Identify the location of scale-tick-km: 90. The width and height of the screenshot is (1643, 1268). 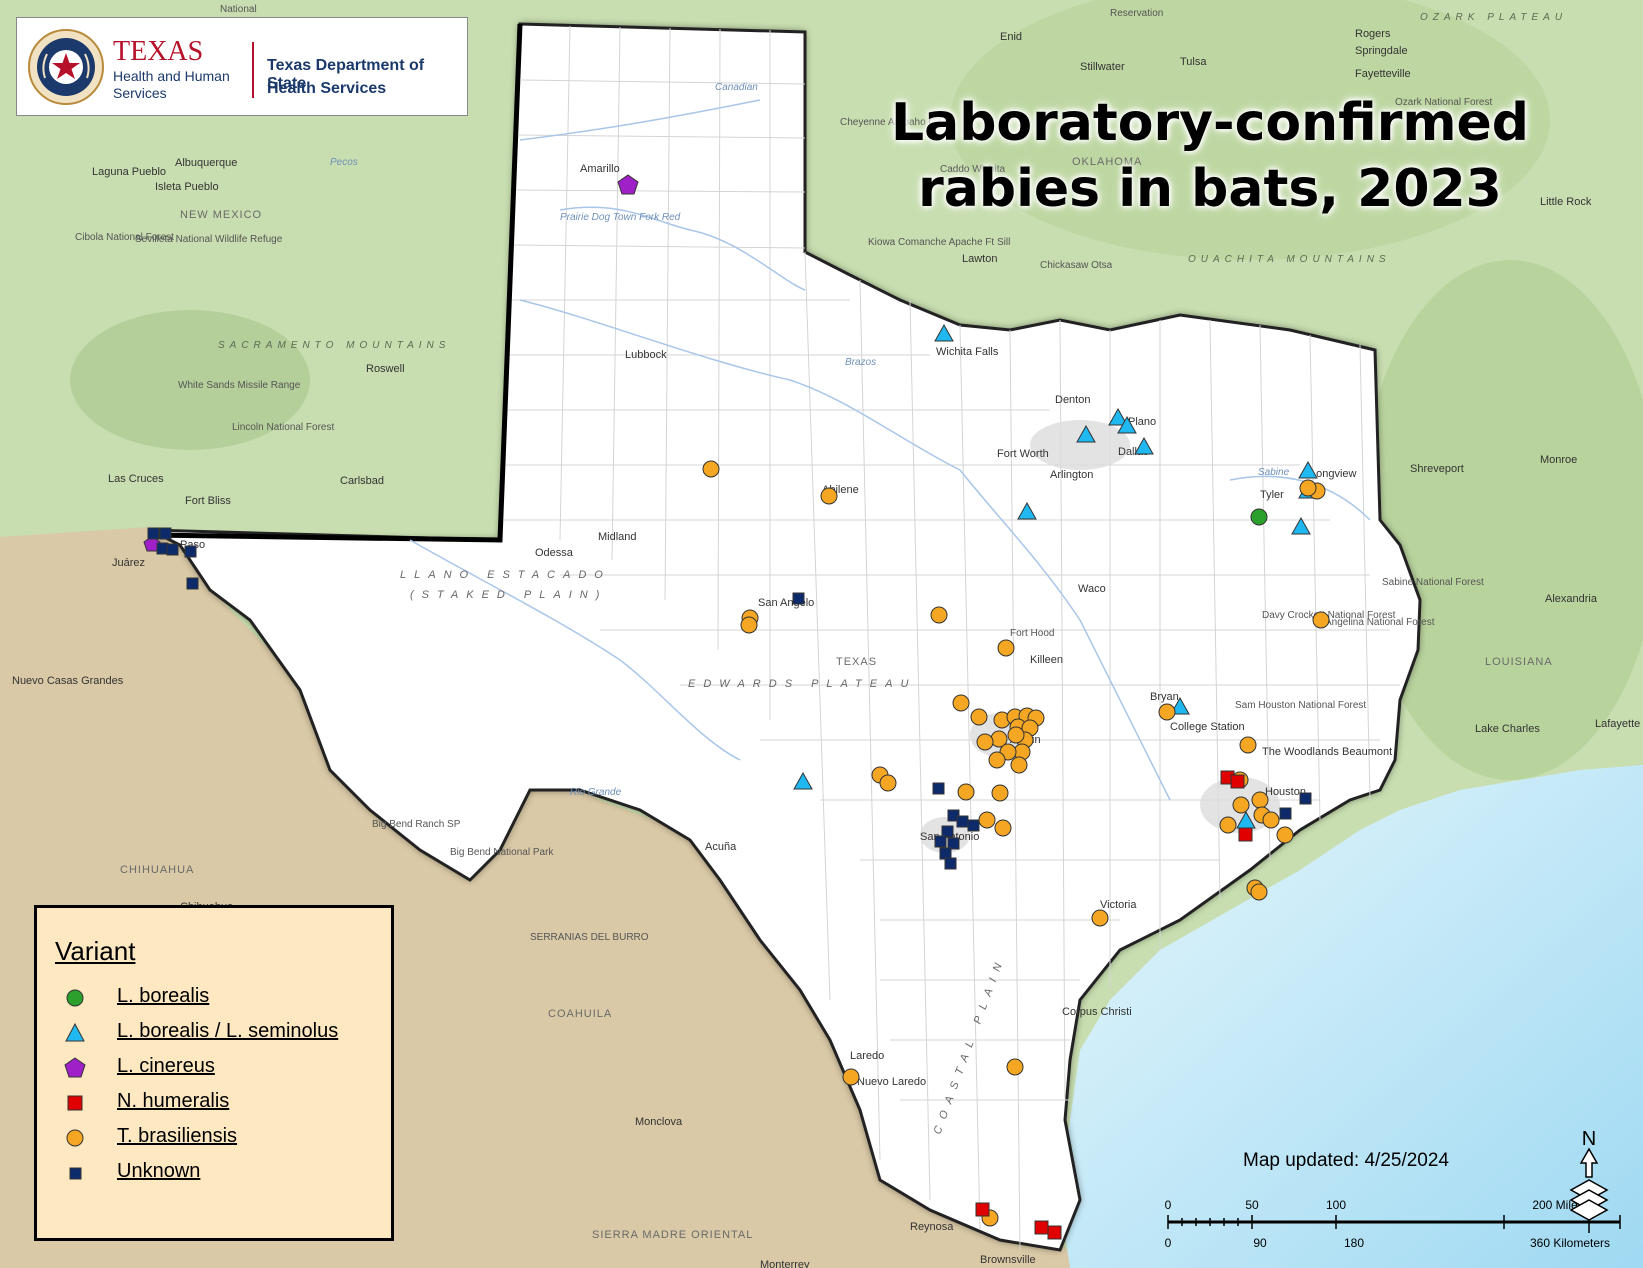
(1260, 1243).